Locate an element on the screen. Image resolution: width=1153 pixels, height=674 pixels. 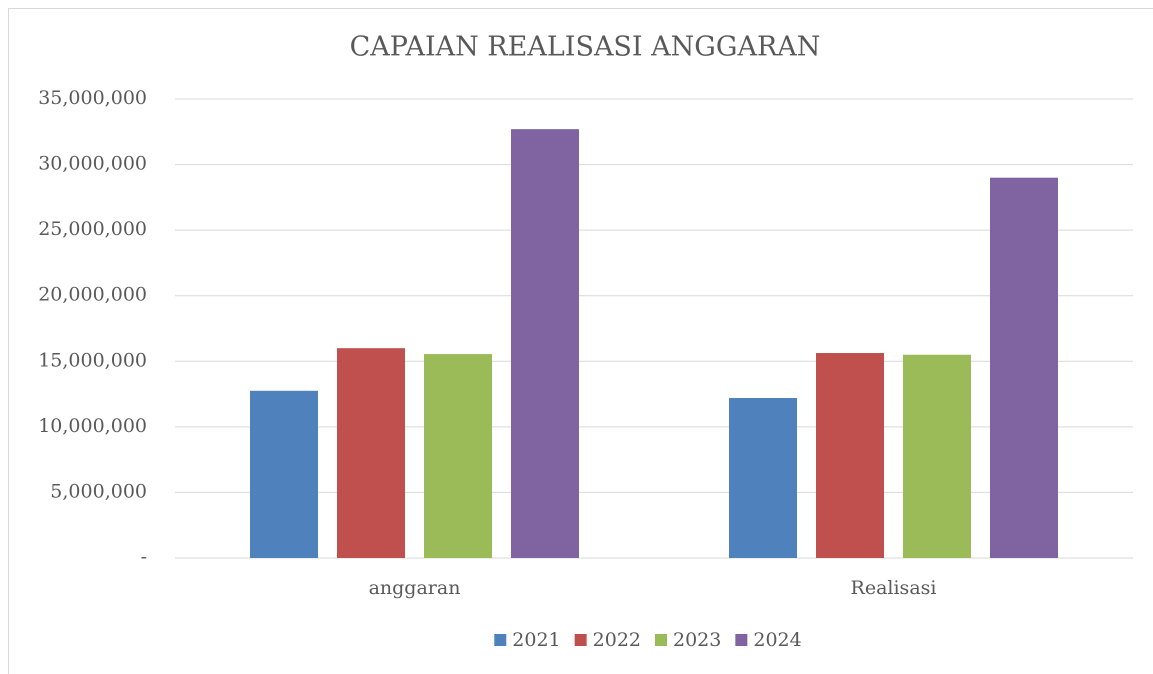
x-tick-label: Realisasi is located at coordinates (894, 588).